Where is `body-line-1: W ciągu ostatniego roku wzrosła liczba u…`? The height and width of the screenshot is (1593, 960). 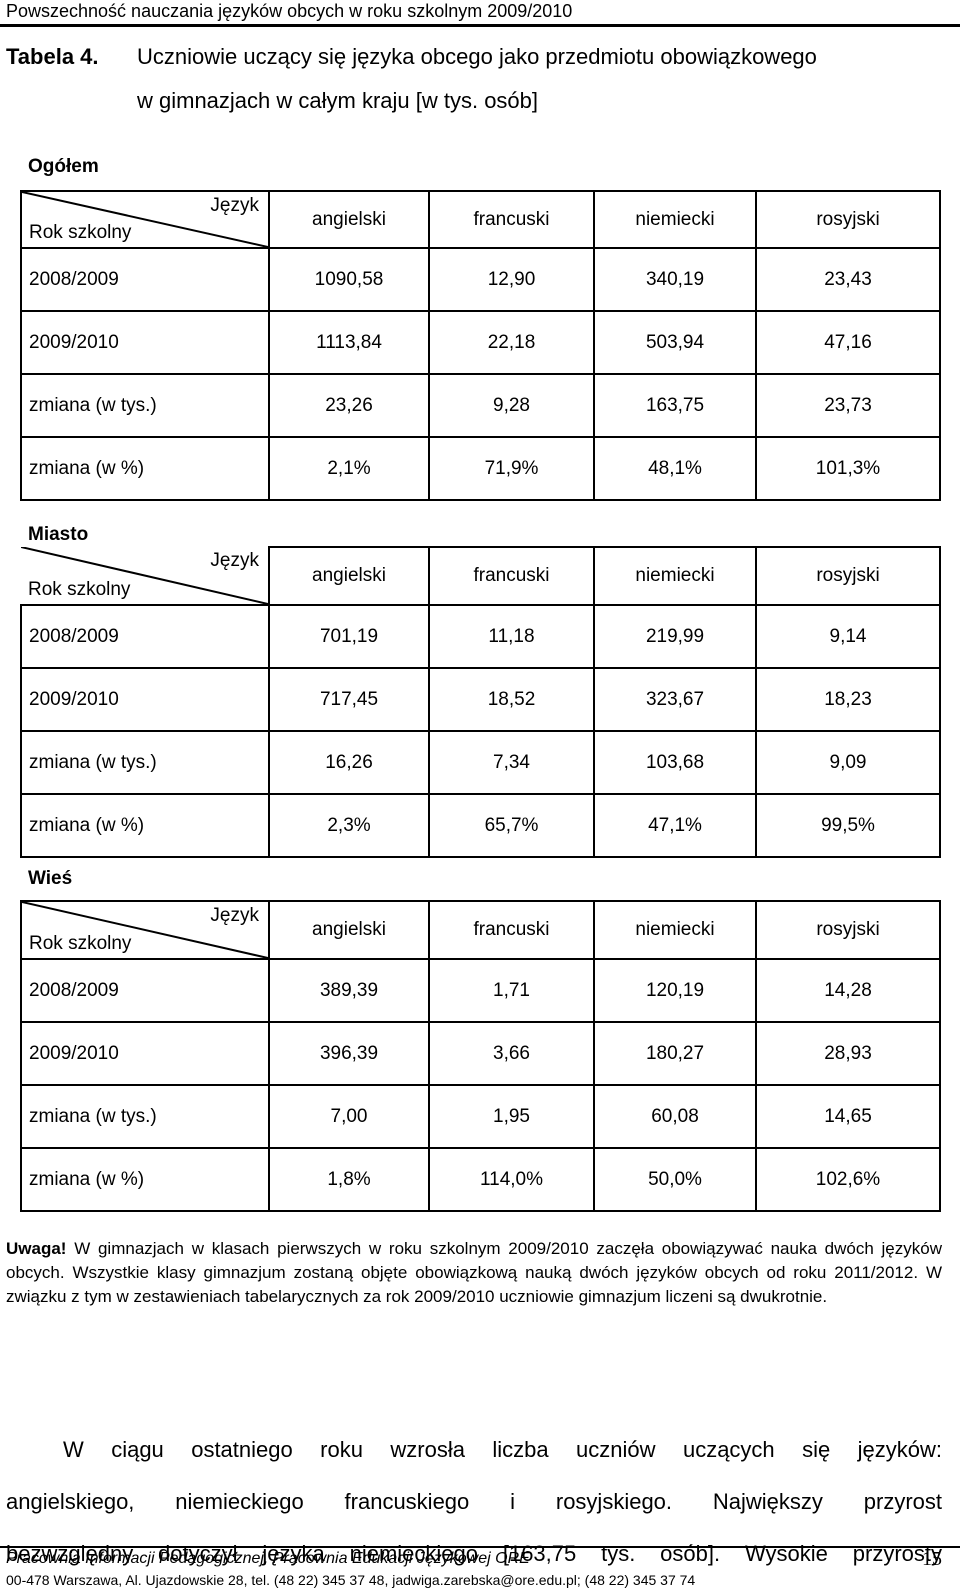
body-line-1: W ciągu ostatniego roku wzrosła liczba u… is located at coordinates (502, 1449).